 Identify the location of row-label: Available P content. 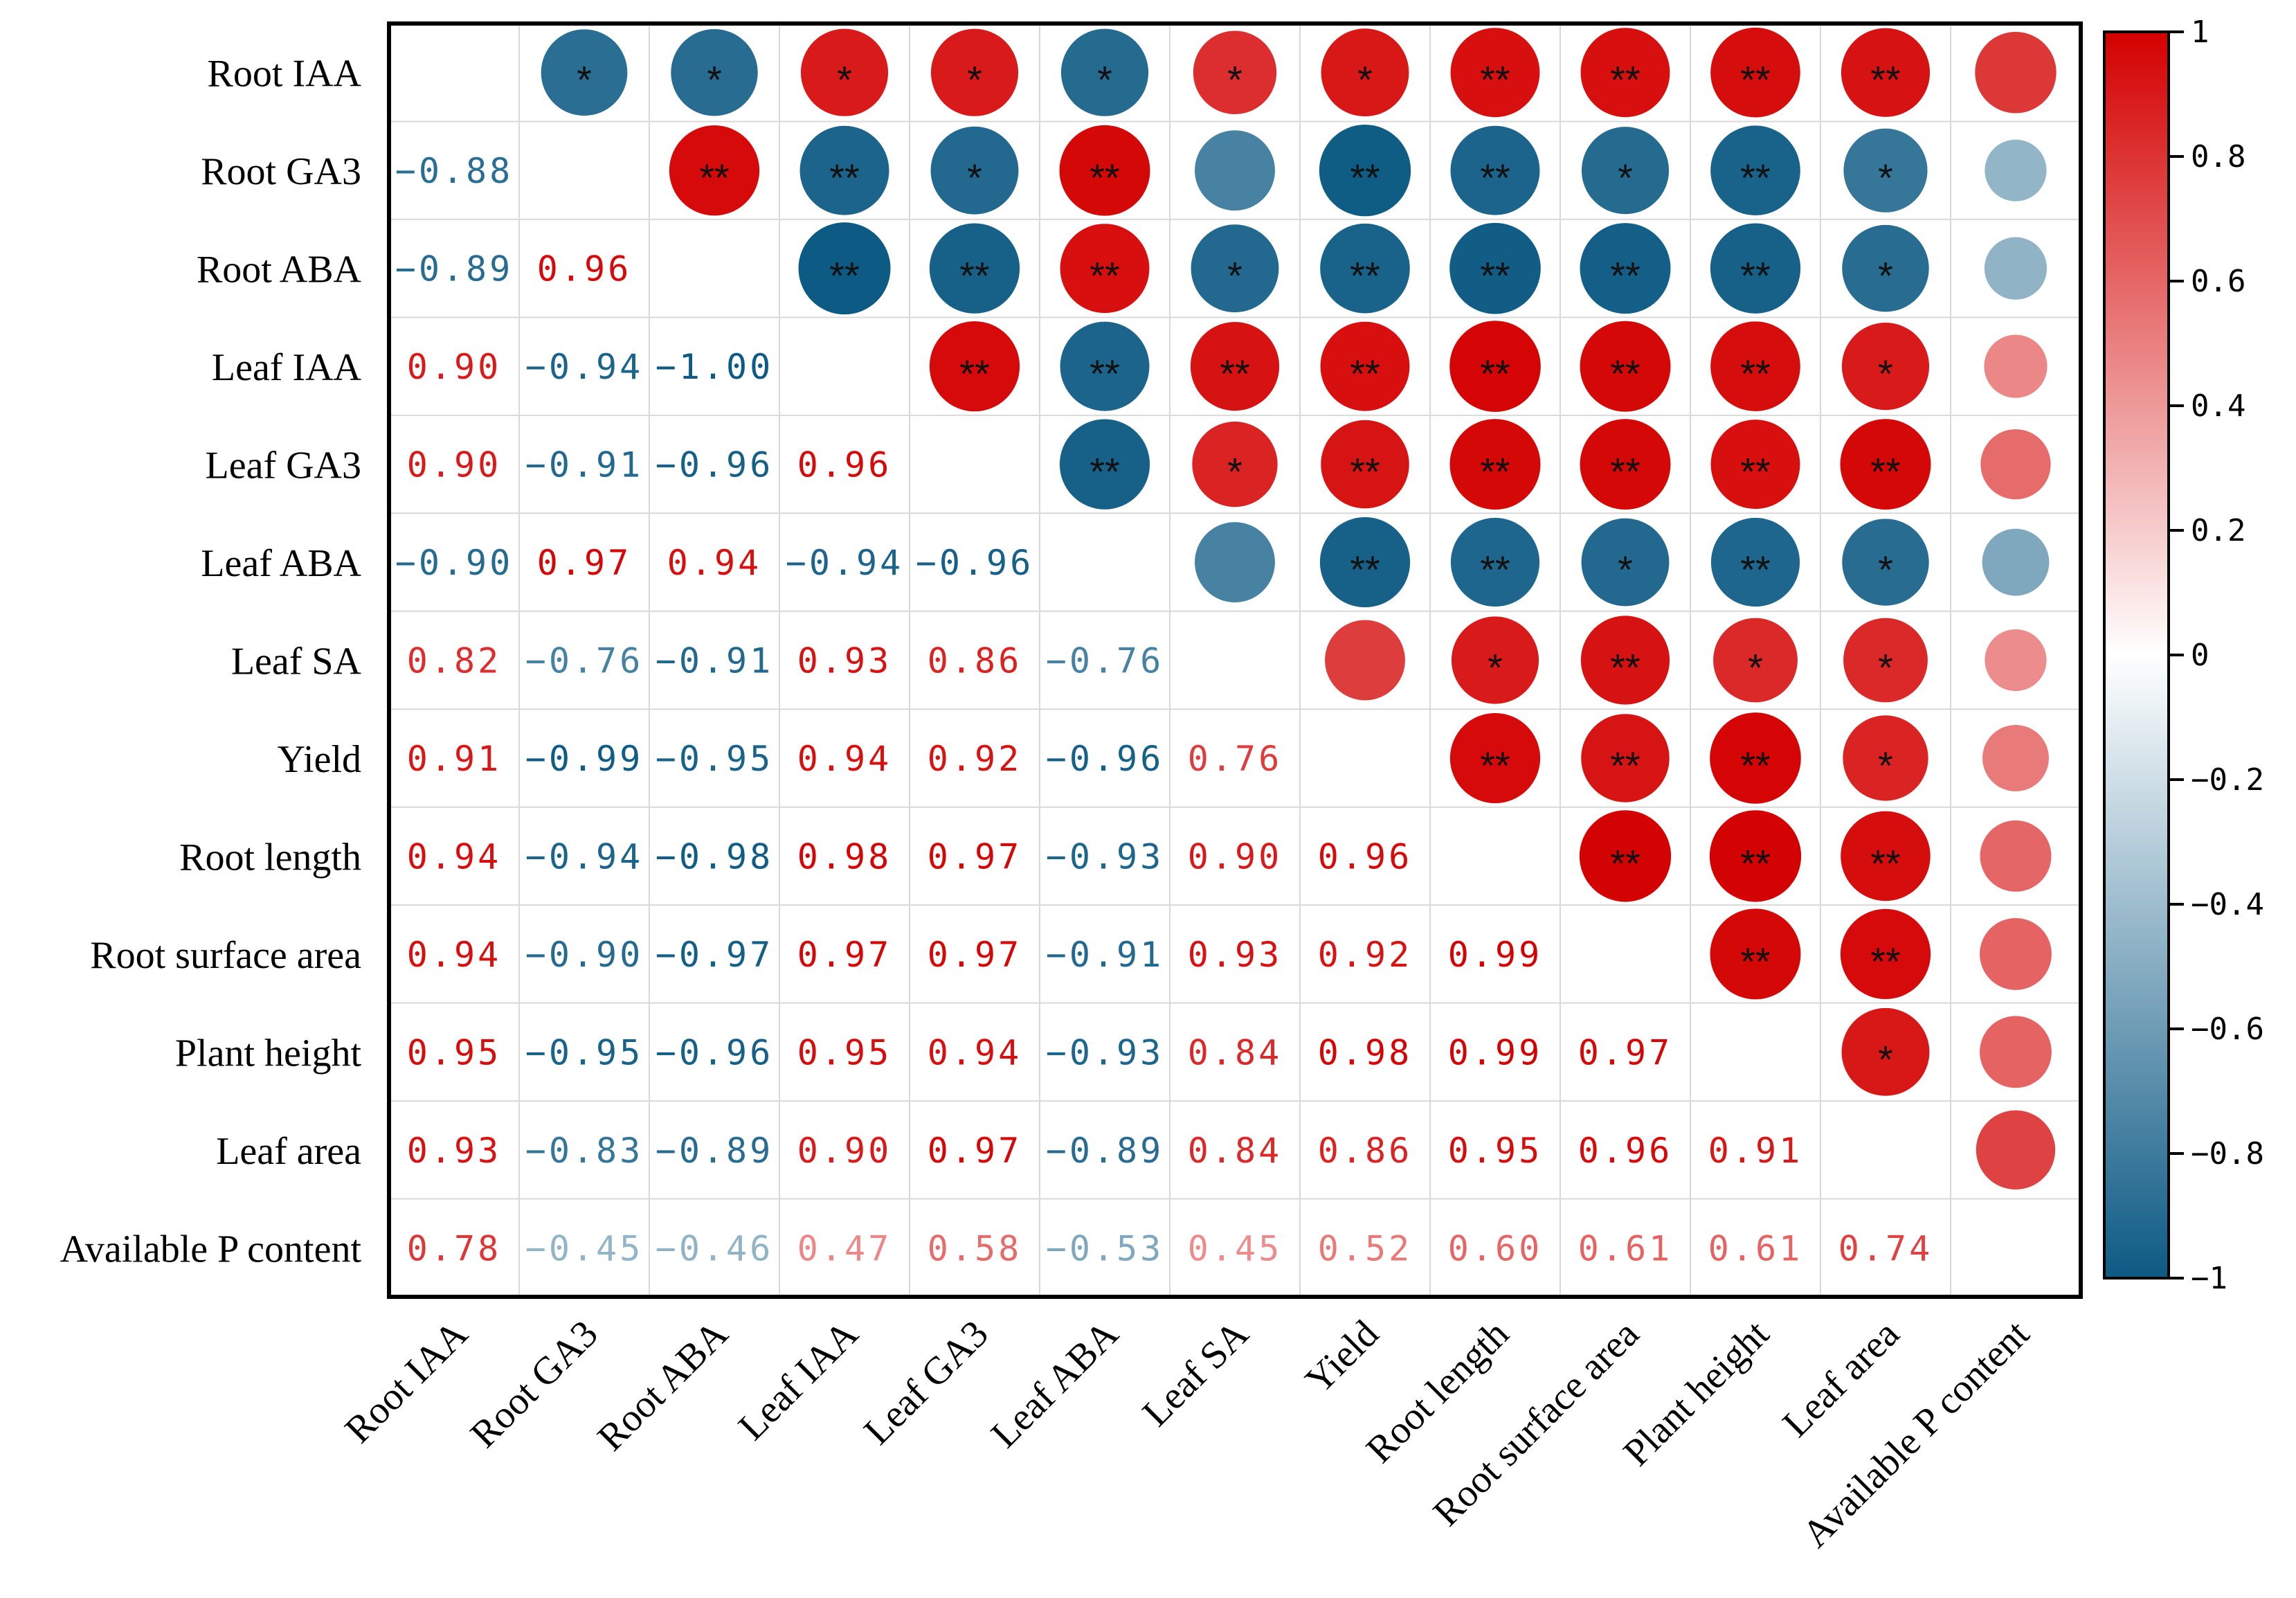
(211, 1249).